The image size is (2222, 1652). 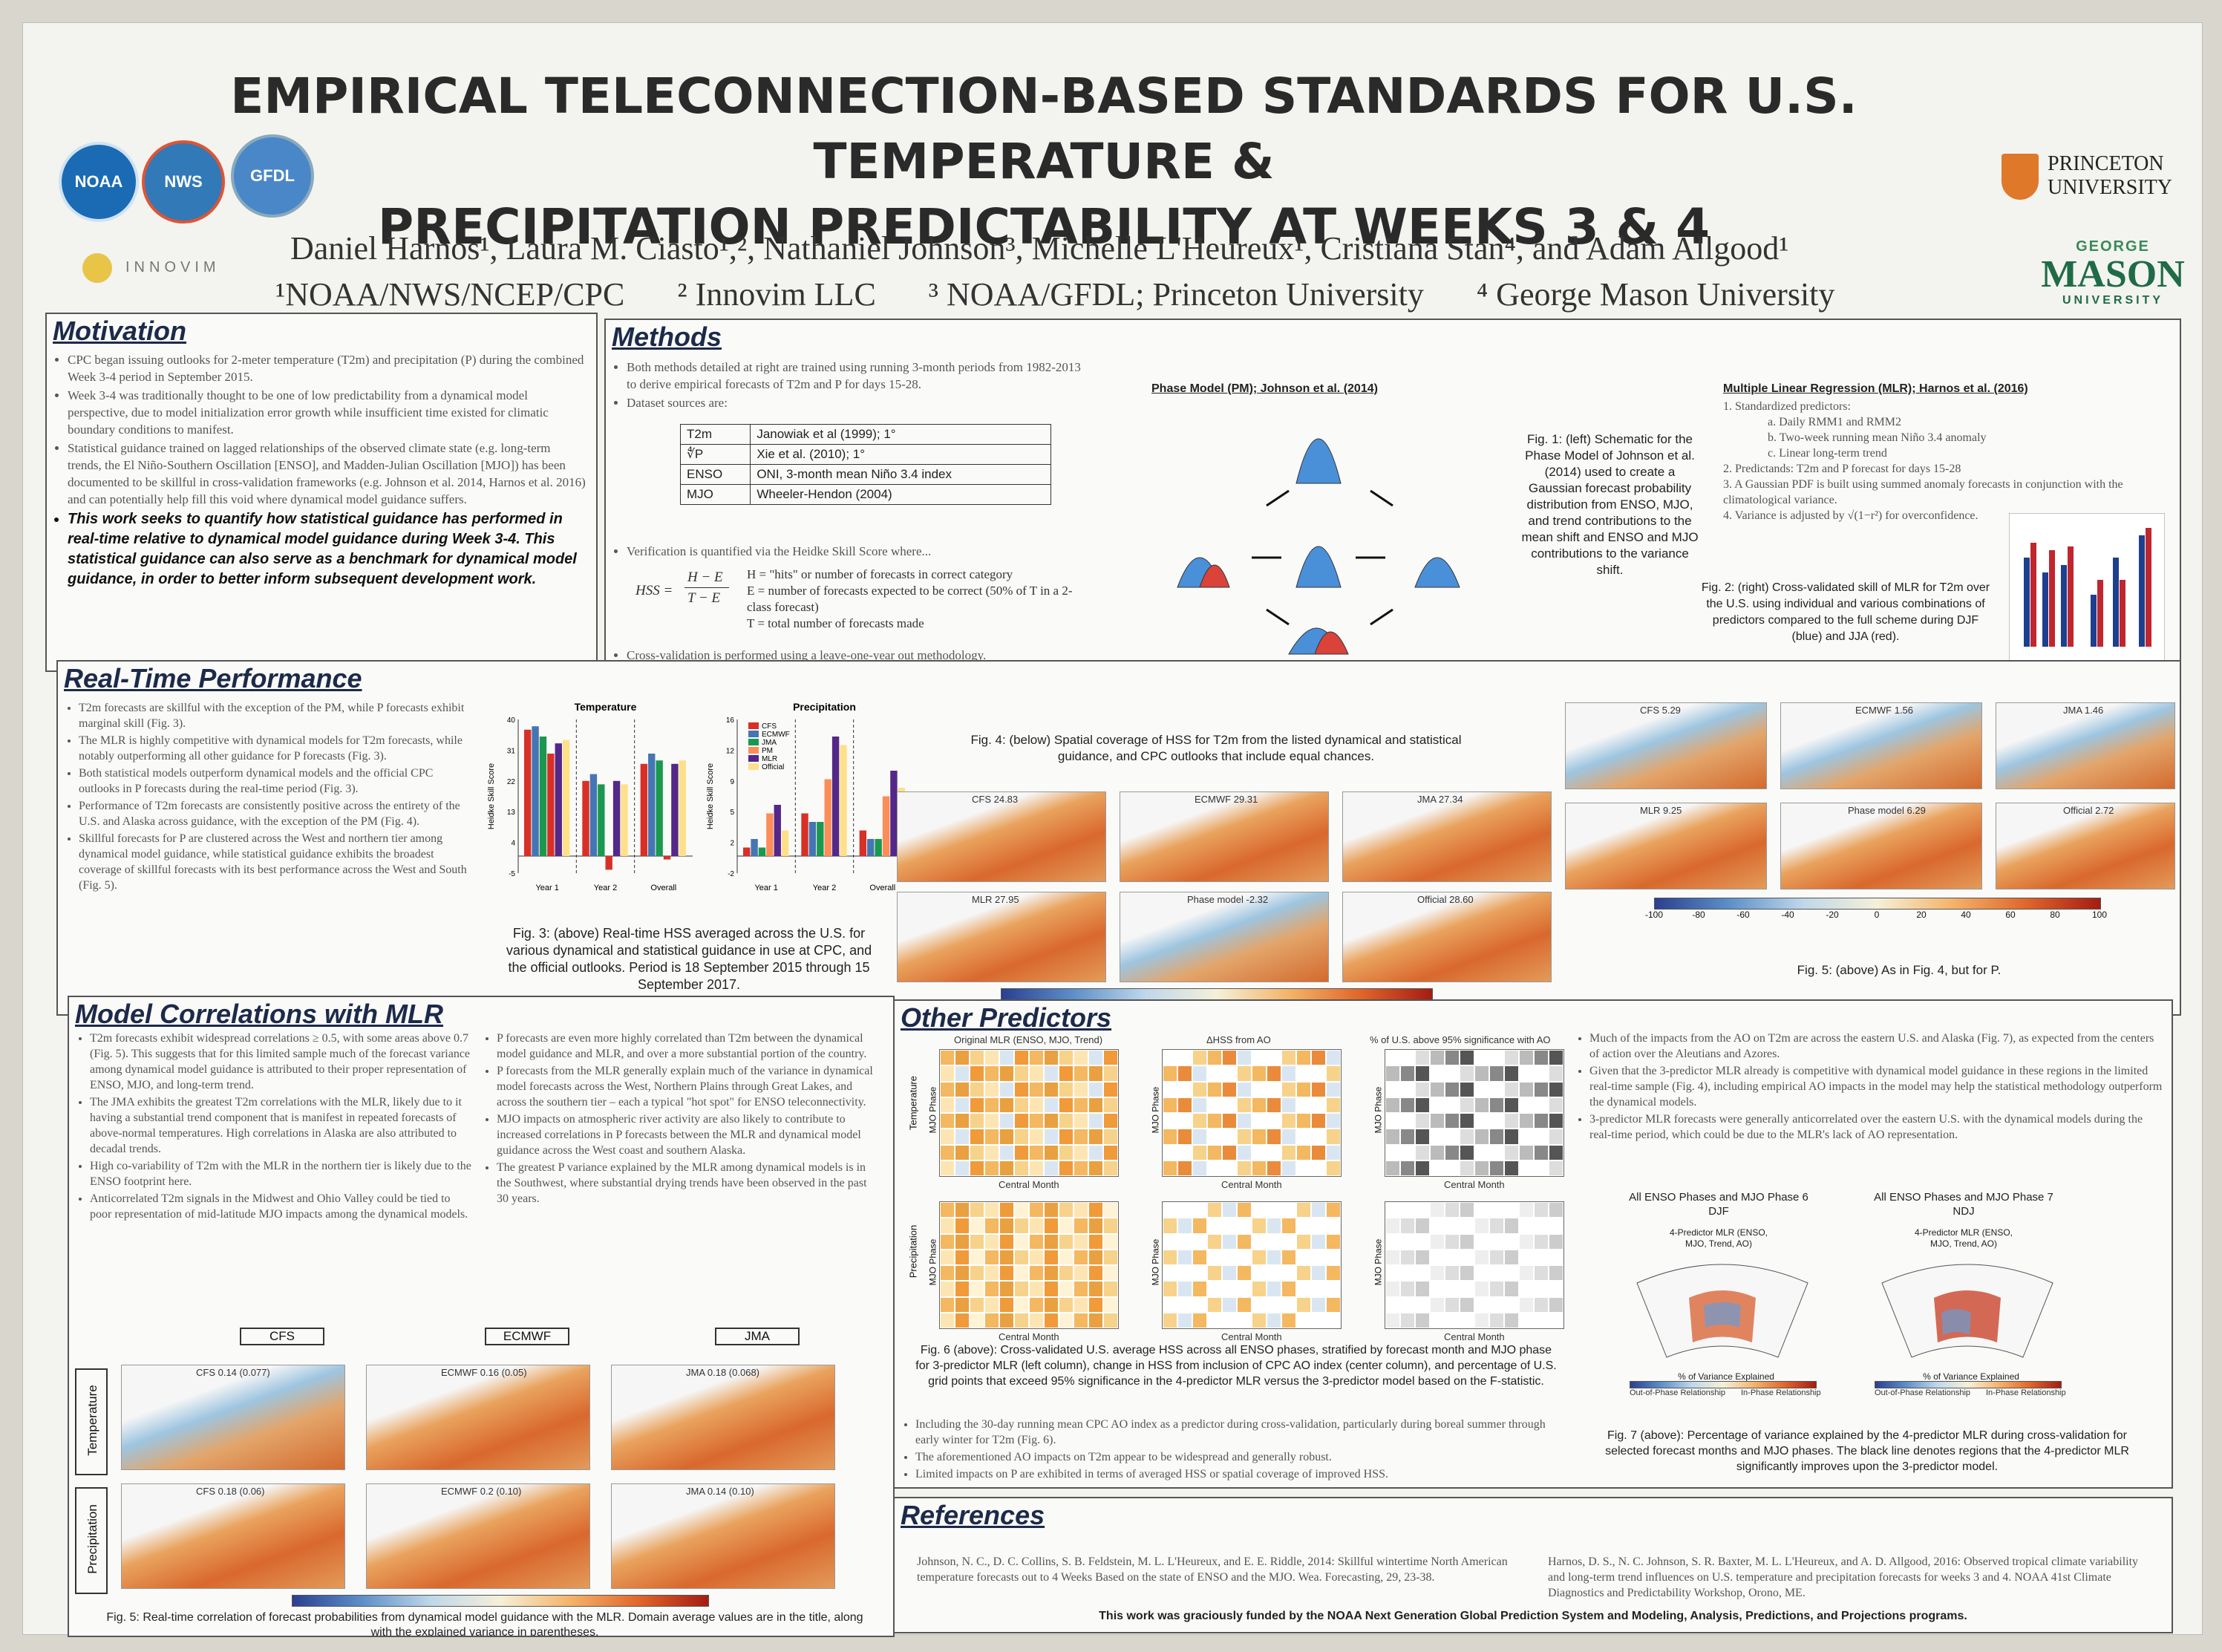 What do you see at coordinates (171, 268) in the screenshot?
I see `innovim-logo: INNOVIM` at bounding box center [171, 268].